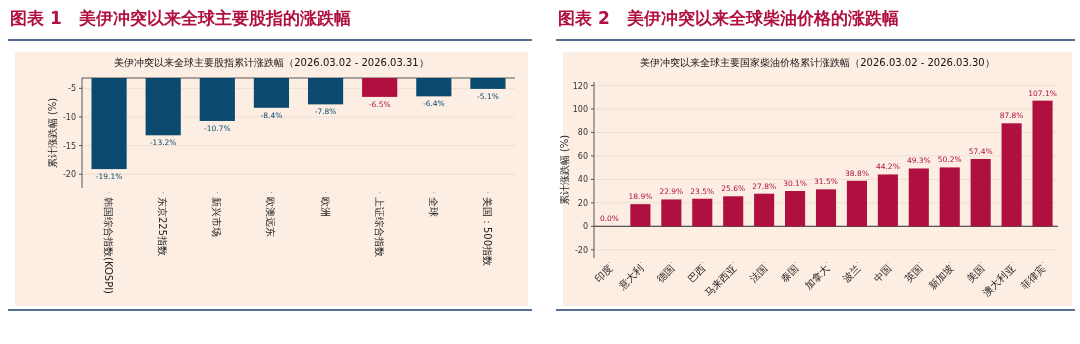 The width and height of the screenshot is (1080, 344). I want to click on chart-subtitle: 美伊冲突以来全球主要国家柴油价格累计涨跌幅（2026.03.02 - 2026.03.30）, so click(817, 62).